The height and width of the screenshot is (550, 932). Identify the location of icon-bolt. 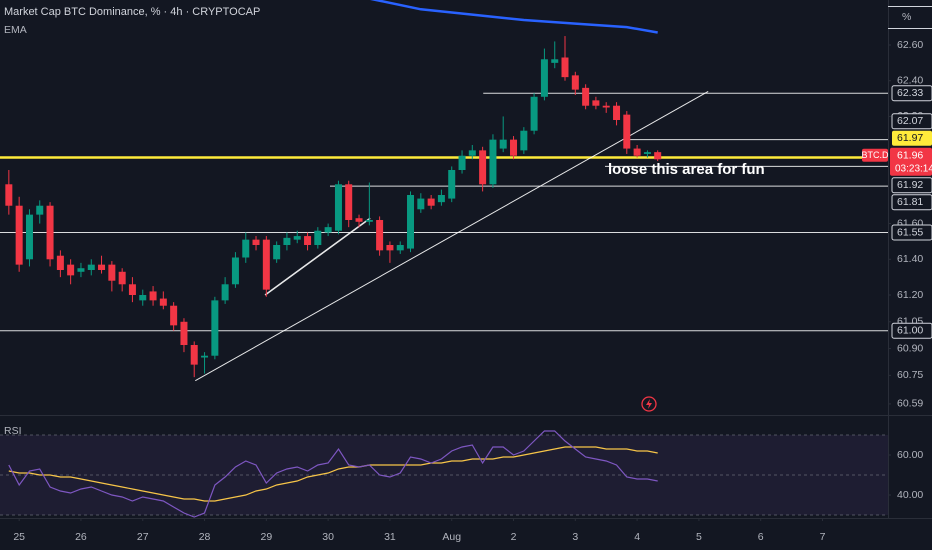
(649, 404).